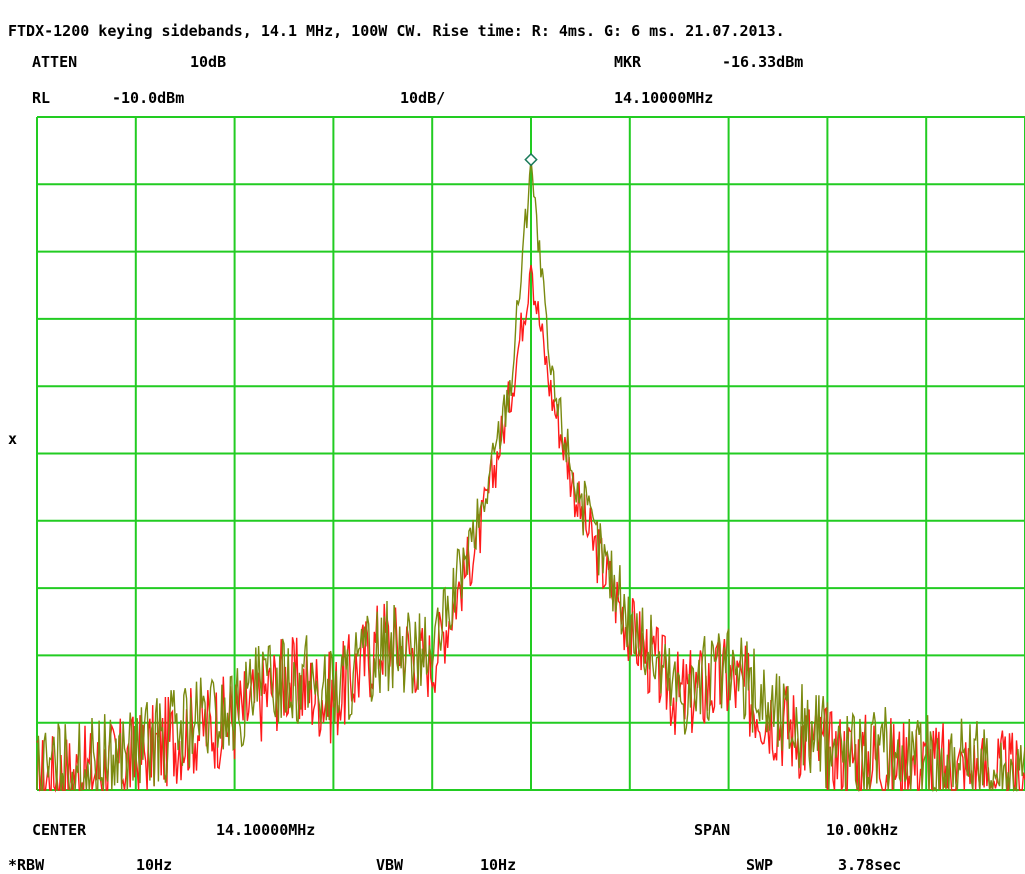 Image resolution: width=1025 pixels, height=874 pixels. I want to click on plot-marker, so click(531, 159).